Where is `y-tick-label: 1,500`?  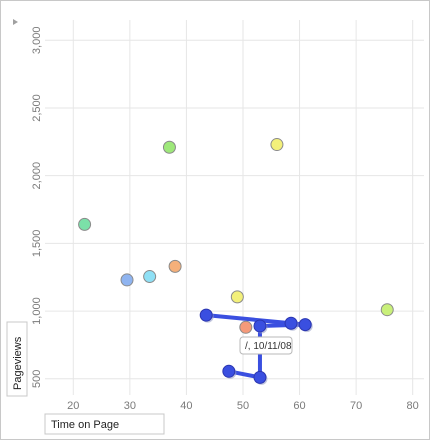 y-tick-label: 1,500 is located at coordinates (37, 244).